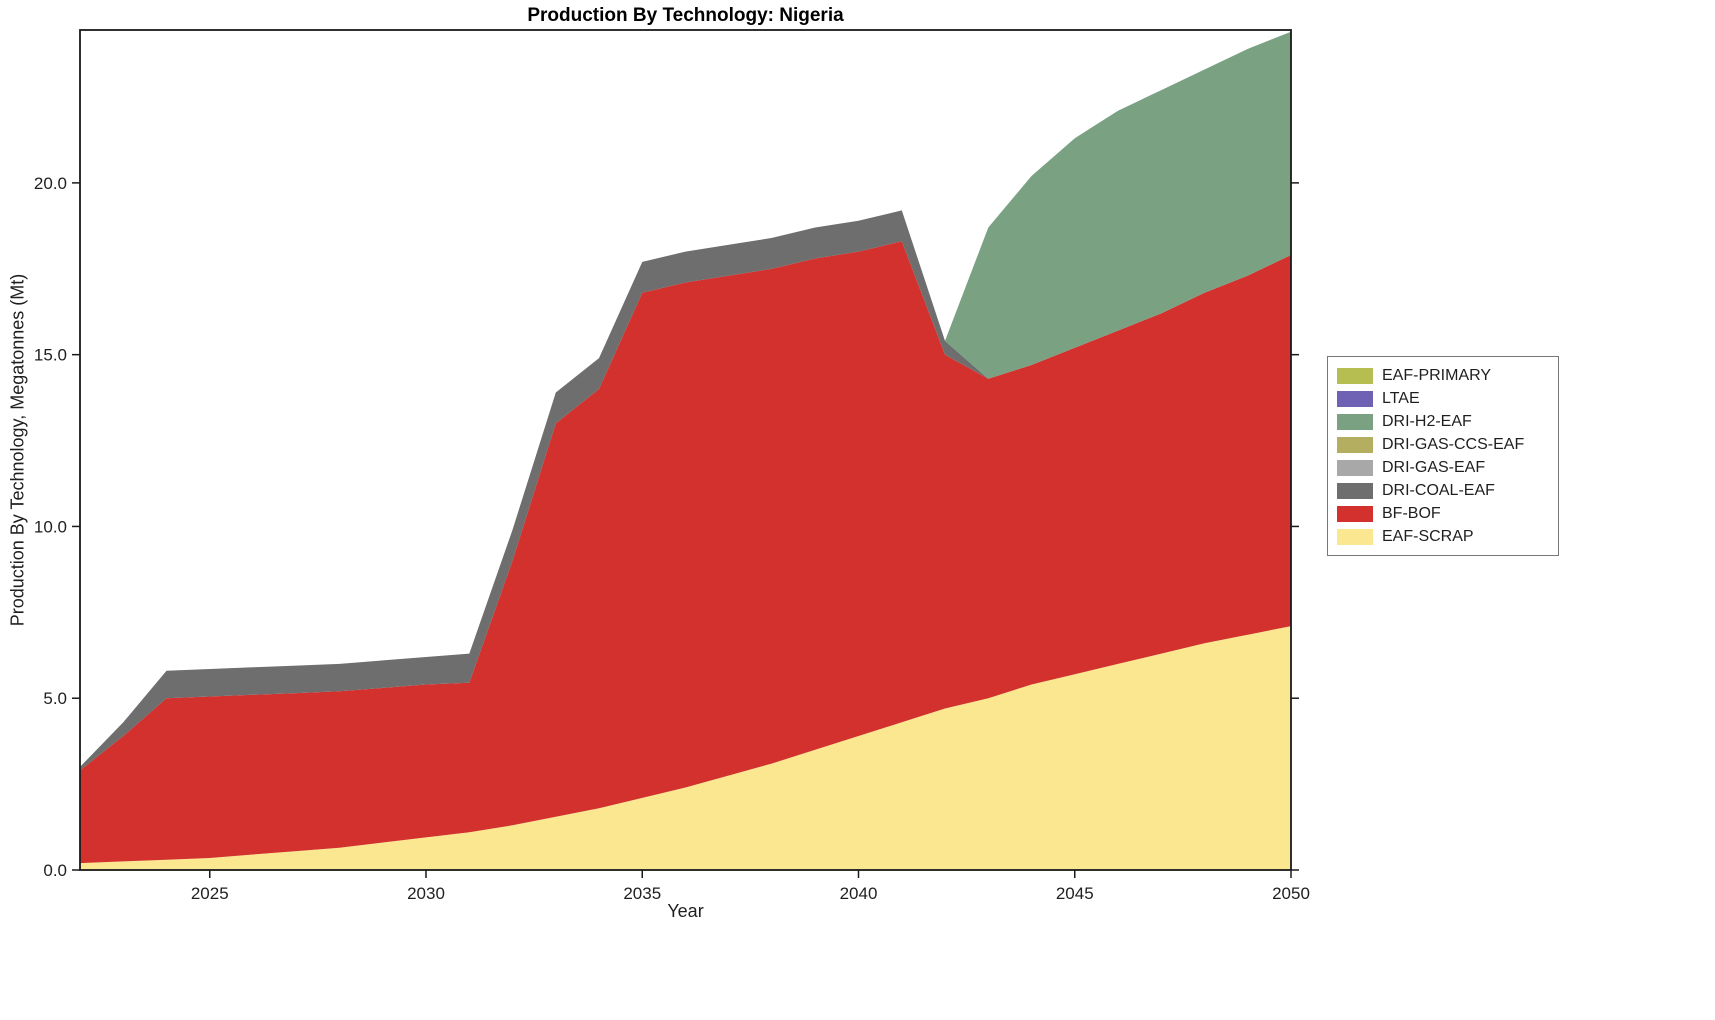 The width and height of the screenshot is (1715, 1020). What do you see at coordinates (1355, 398) in the screenshot?
I see `legend-swatch-ltae` at bounding box center [1355, 398].